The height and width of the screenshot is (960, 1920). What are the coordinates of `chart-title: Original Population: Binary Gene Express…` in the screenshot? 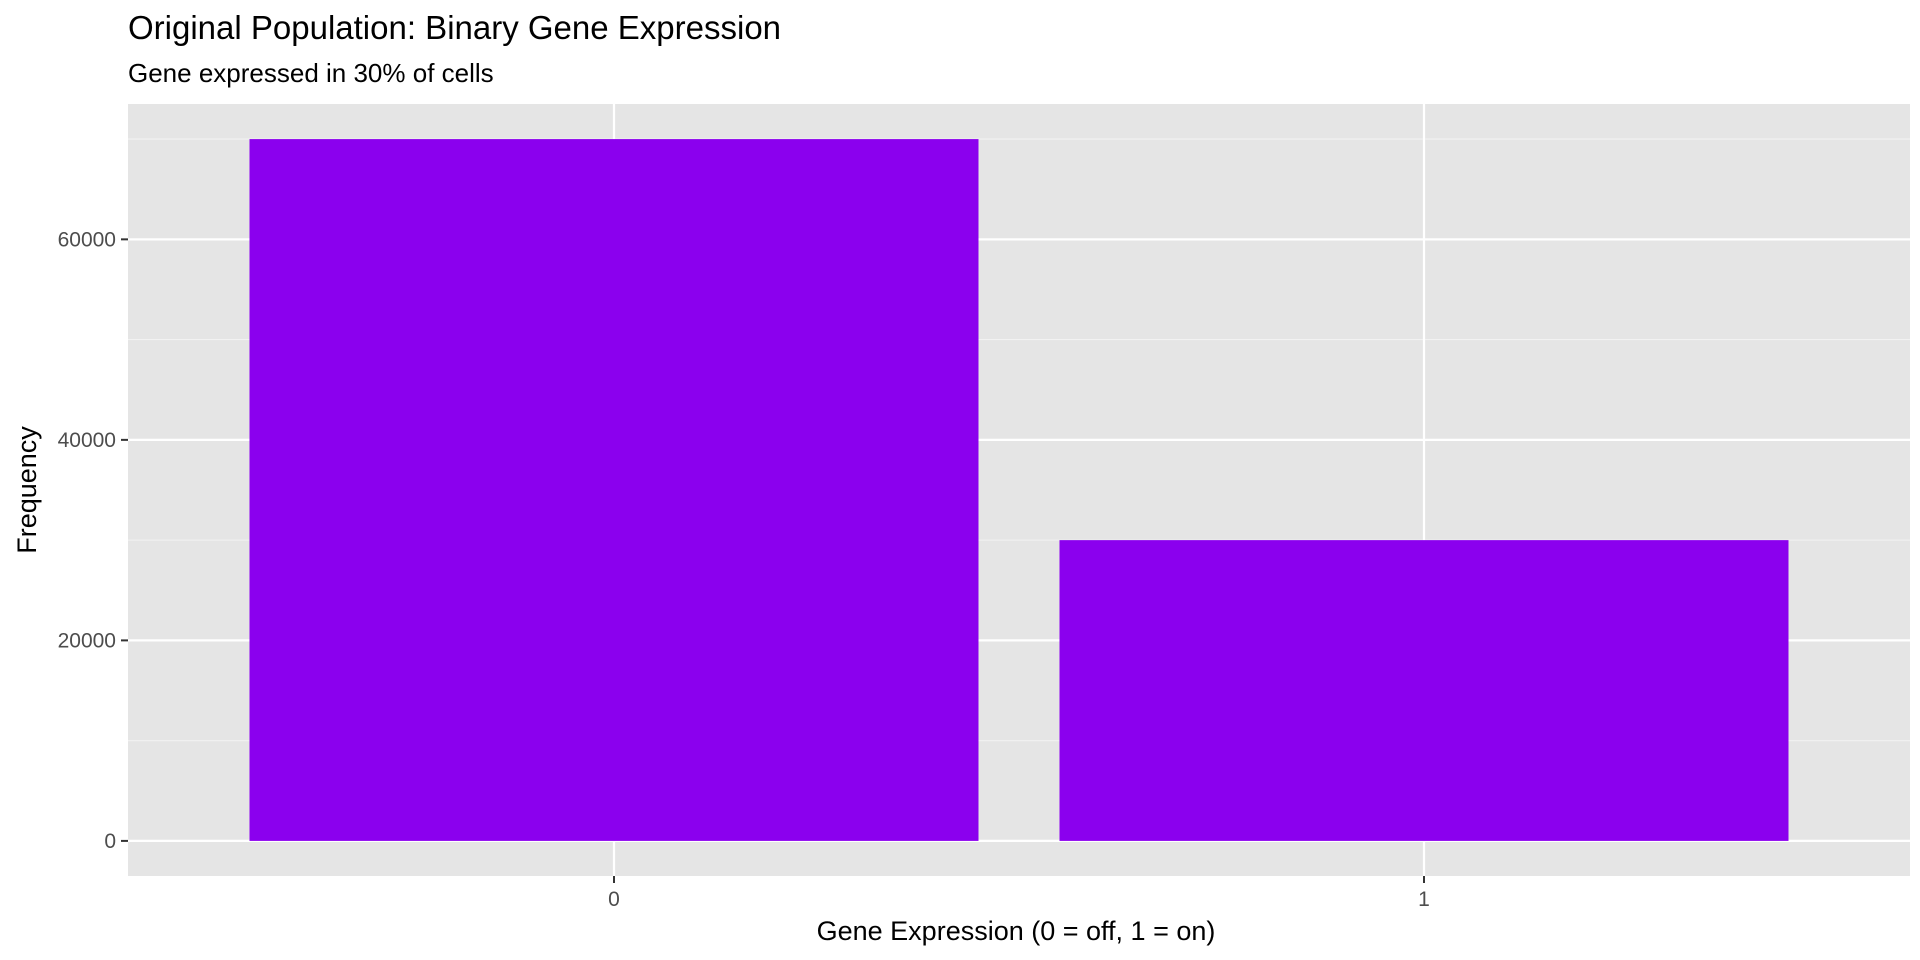 It's located at (454, 27).